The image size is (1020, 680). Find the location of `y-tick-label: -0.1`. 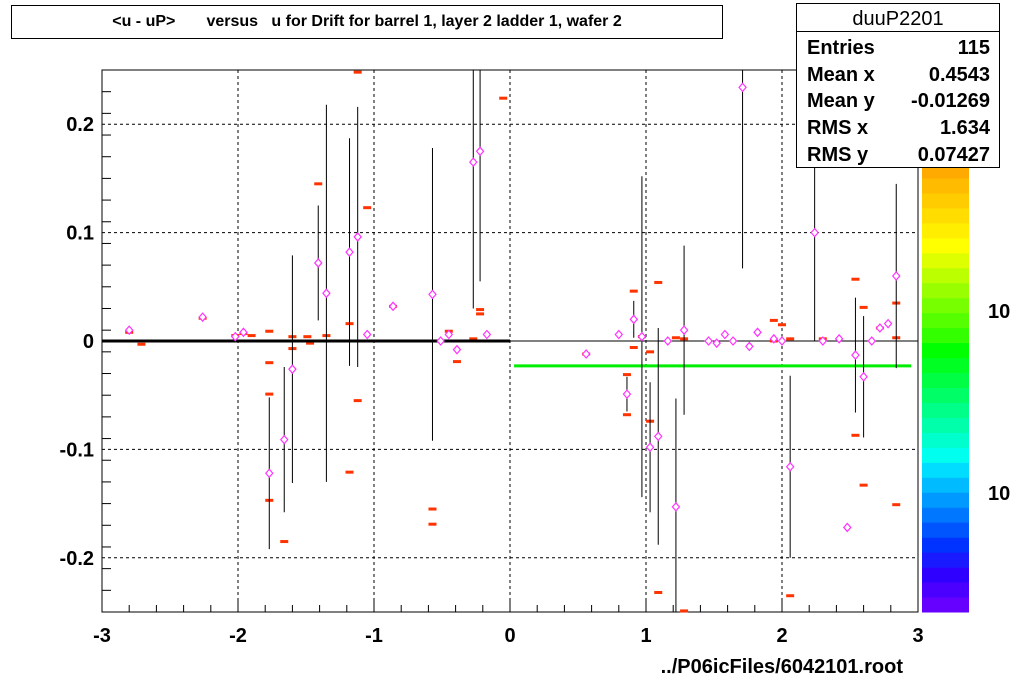

y-tick-label: -0.1 is located at coordinates (77, 450).